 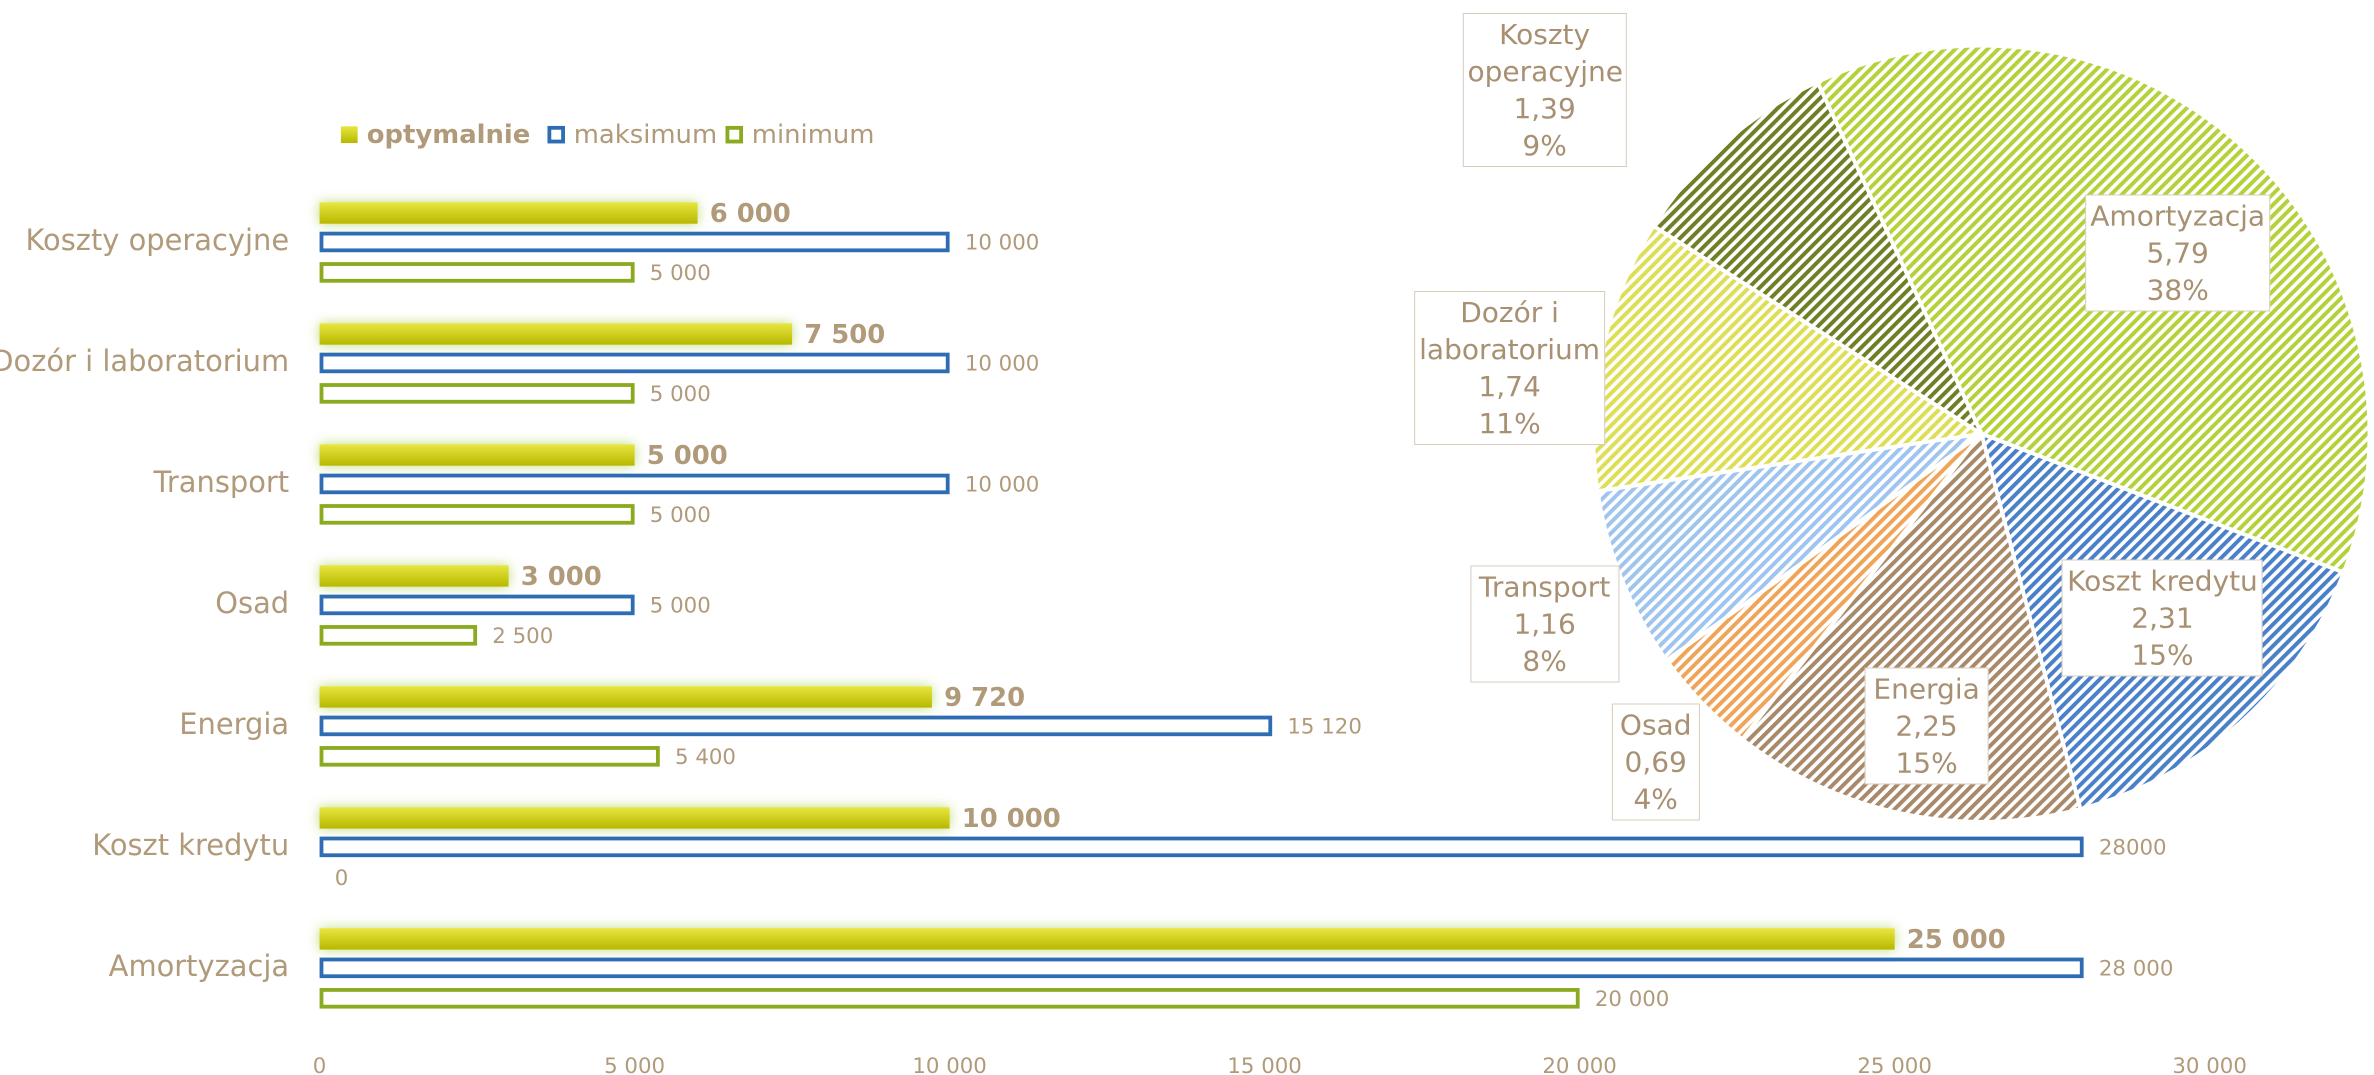 I want to click on legend-label: optymalnie, so click(x=449, y=135).